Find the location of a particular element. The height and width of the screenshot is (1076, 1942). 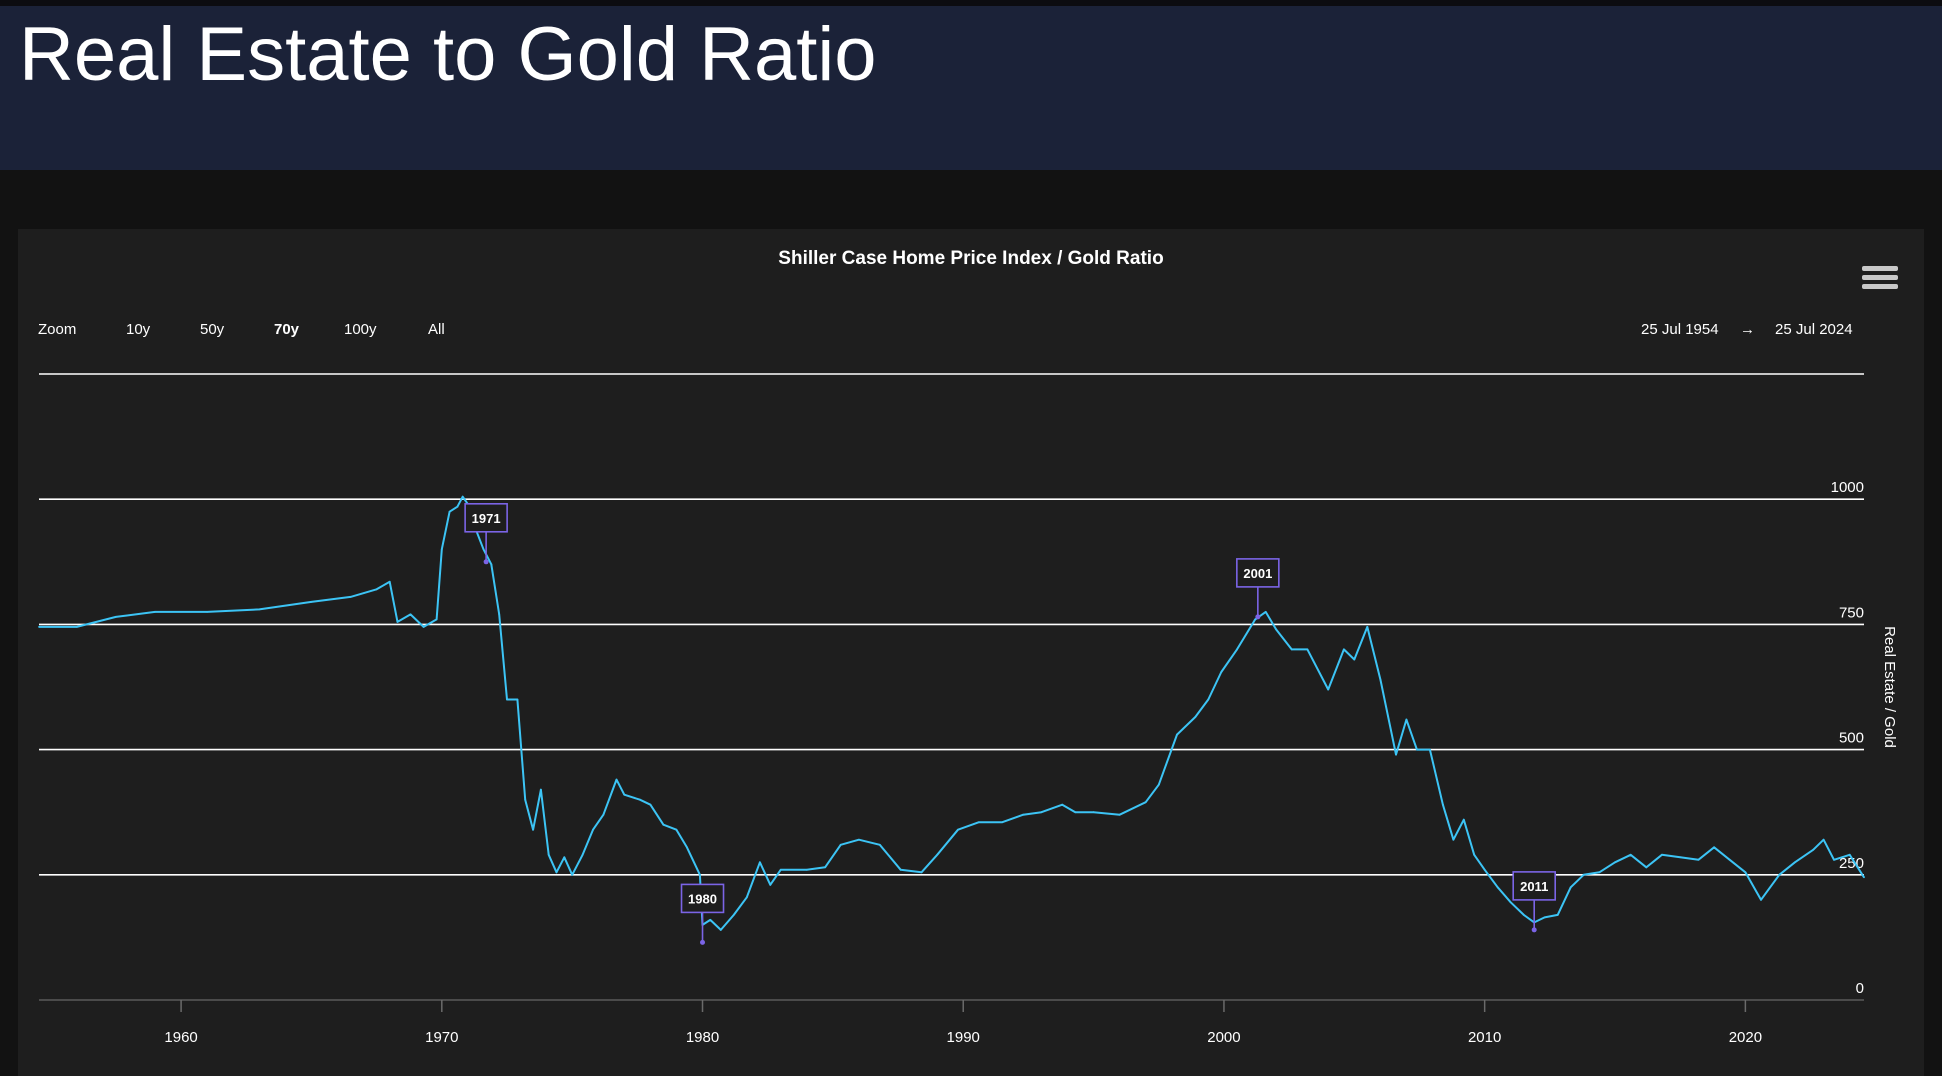

flag-label: 1971 is located at coordinates (486, 518).